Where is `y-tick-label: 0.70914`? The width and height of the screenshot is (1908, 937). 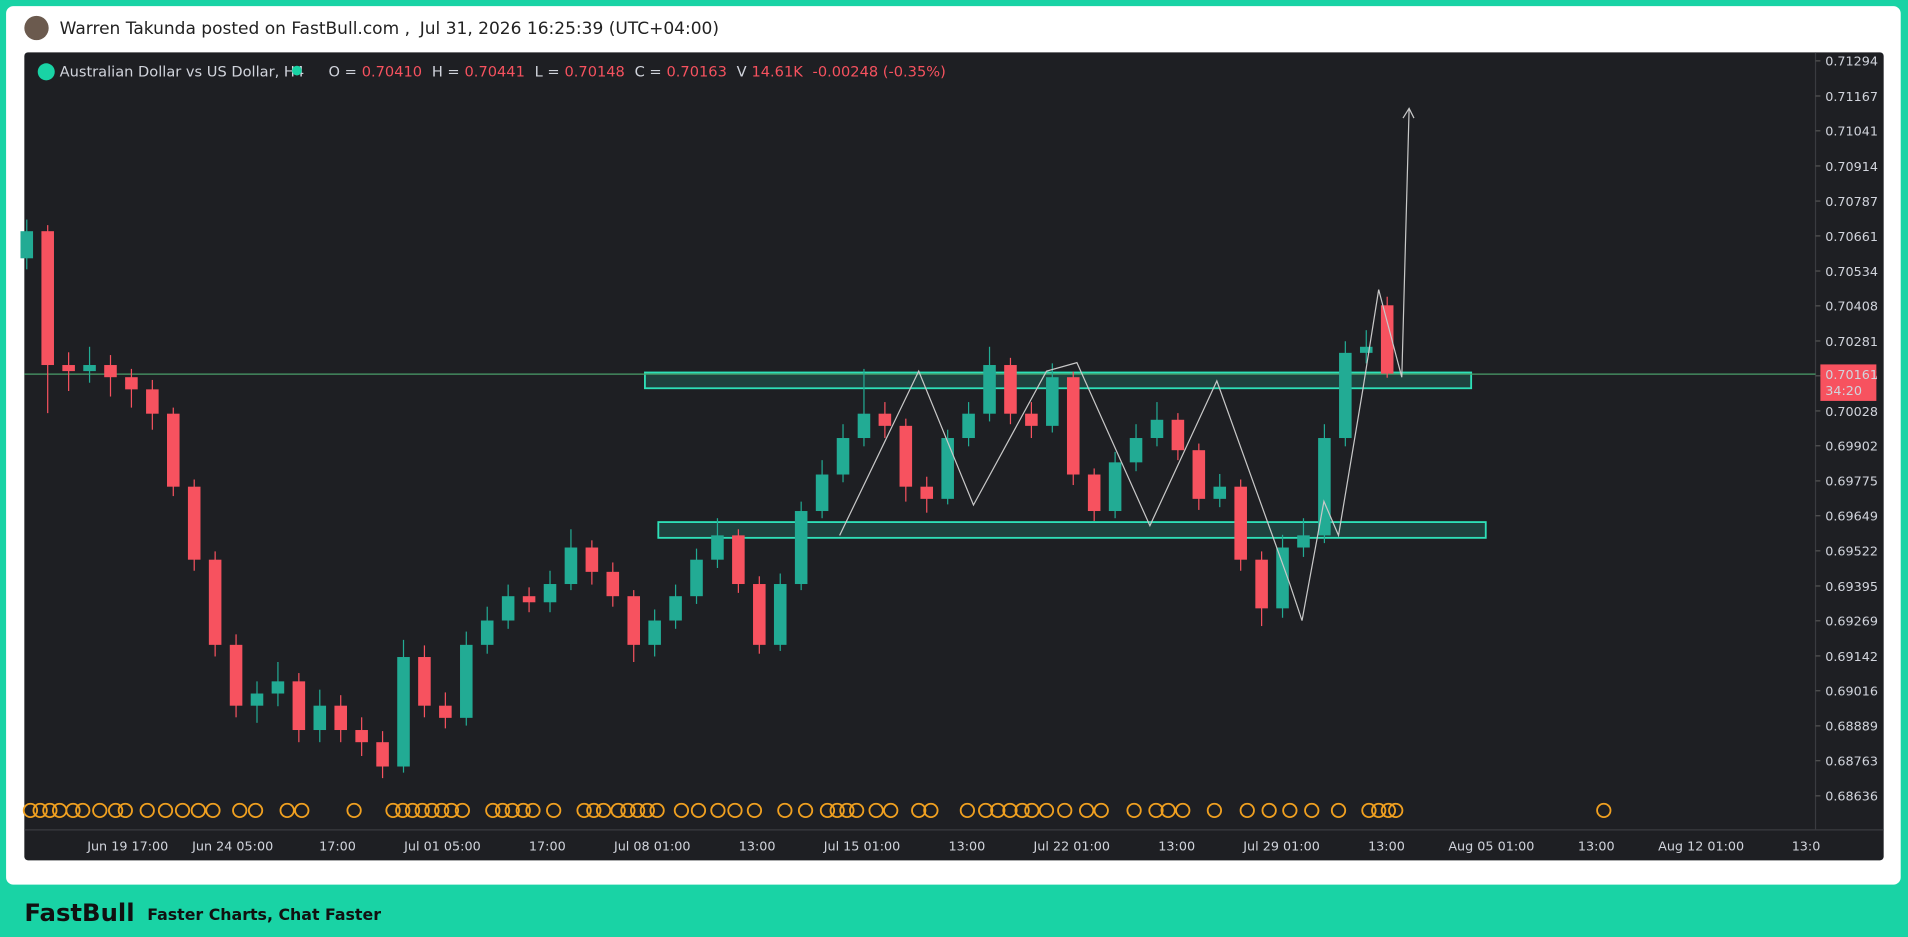 y-tick-label: 0.70914 is located at coordinates (1851, 167).